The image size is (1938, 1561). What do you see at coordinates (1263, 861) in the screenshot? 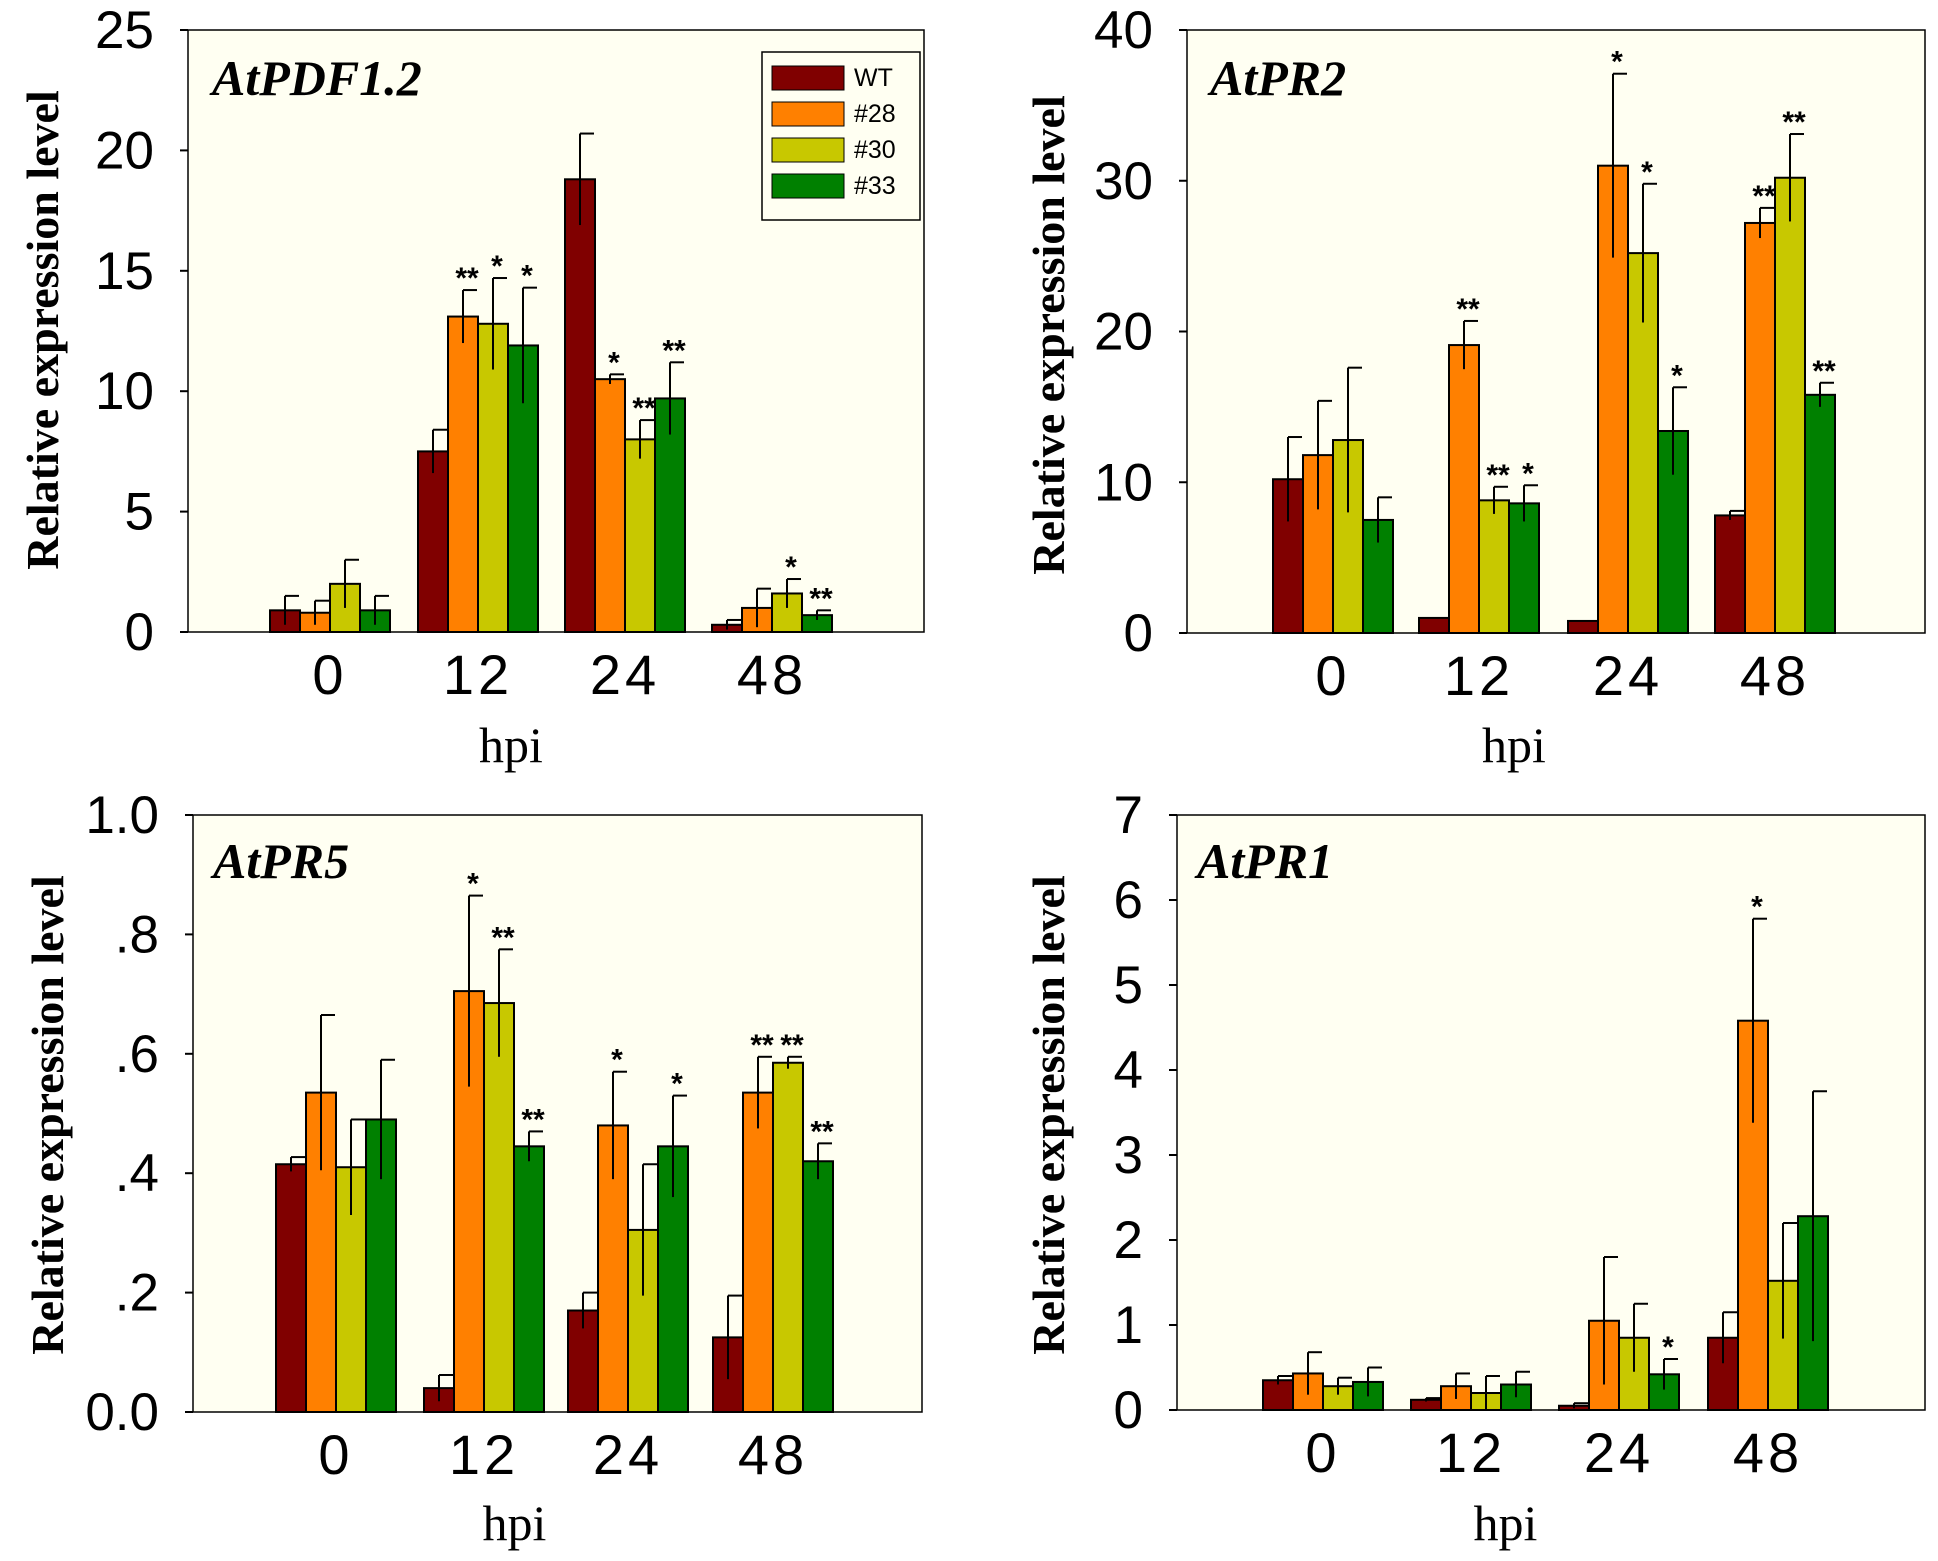
I see `gene-title: AtPR1` at bounding box center [1263, 861].